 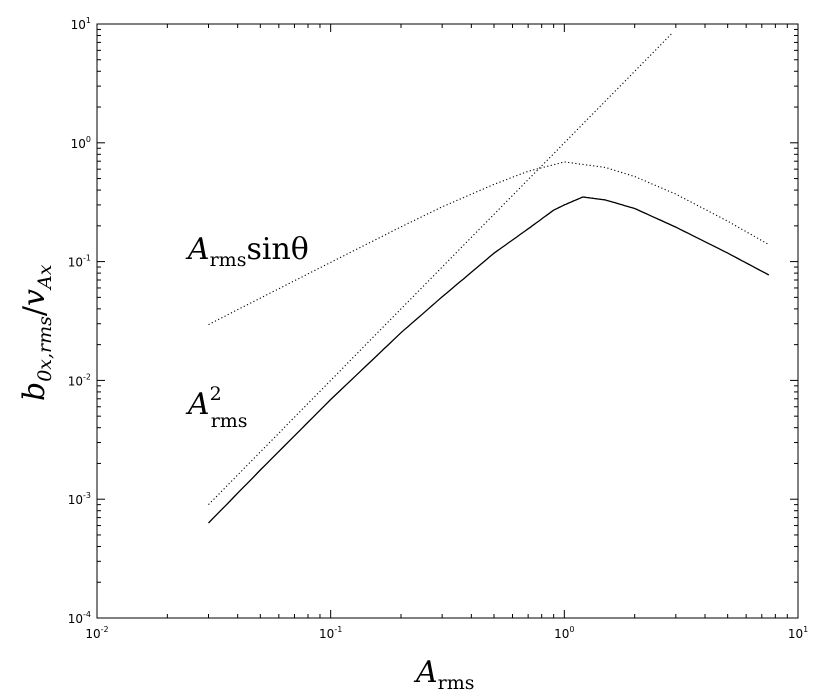 I want to click on y-tick-label: 10⁰, so click(x=81, y=143).